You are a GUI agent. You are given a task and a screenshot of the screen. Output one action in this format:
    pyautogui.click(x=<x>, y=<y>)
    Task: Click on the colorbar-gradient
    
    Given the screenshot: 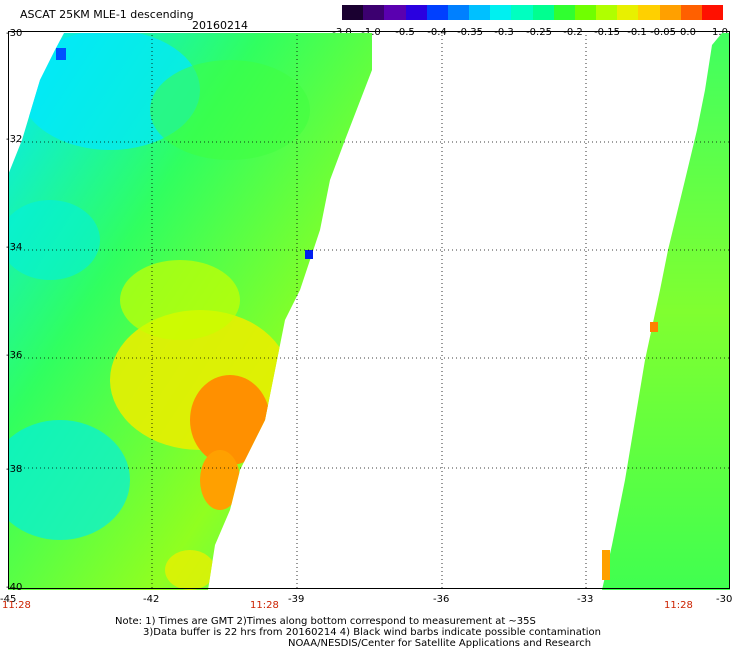 What is the action you would take?
    pyautogui.click(x=533, y=12)
    